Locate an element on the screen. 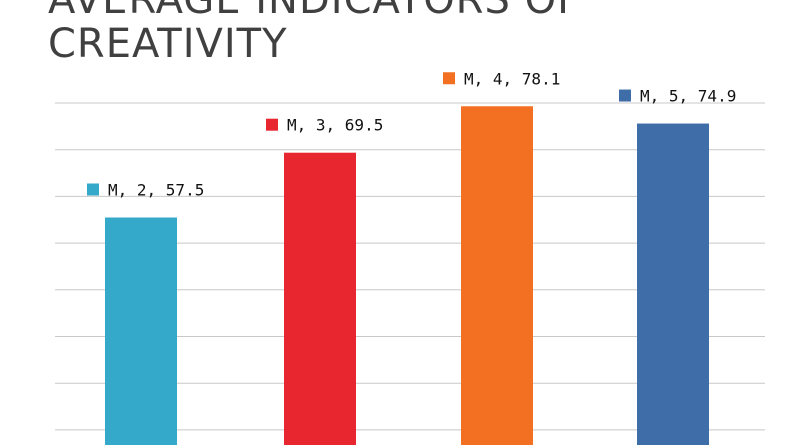 Image resolution: width=800 pixels, height=445 pixels. data-label-2: M, 2, 57.5 is located at coordinates (145, 190).